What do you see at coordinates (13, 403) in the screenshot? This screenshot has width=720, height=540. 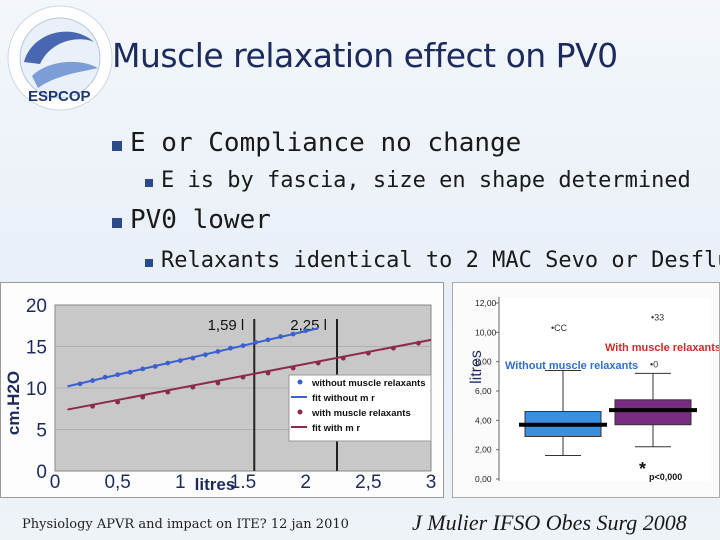 I see `scatter-y-axis-label: cm.H2O` at bounding box center [13, 403].